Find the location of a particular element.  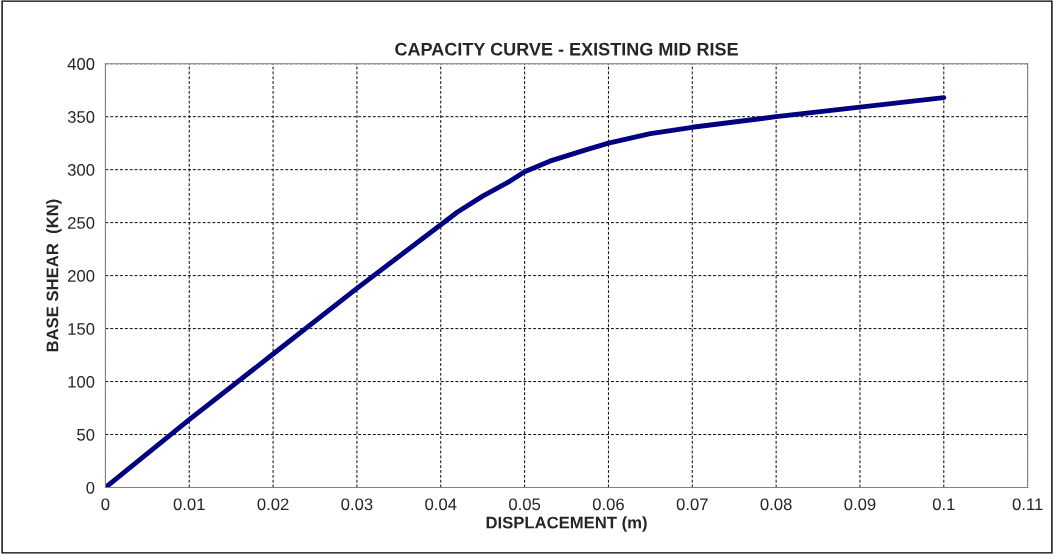

y-tick-label: 300 is located at coordinates (81, 170).